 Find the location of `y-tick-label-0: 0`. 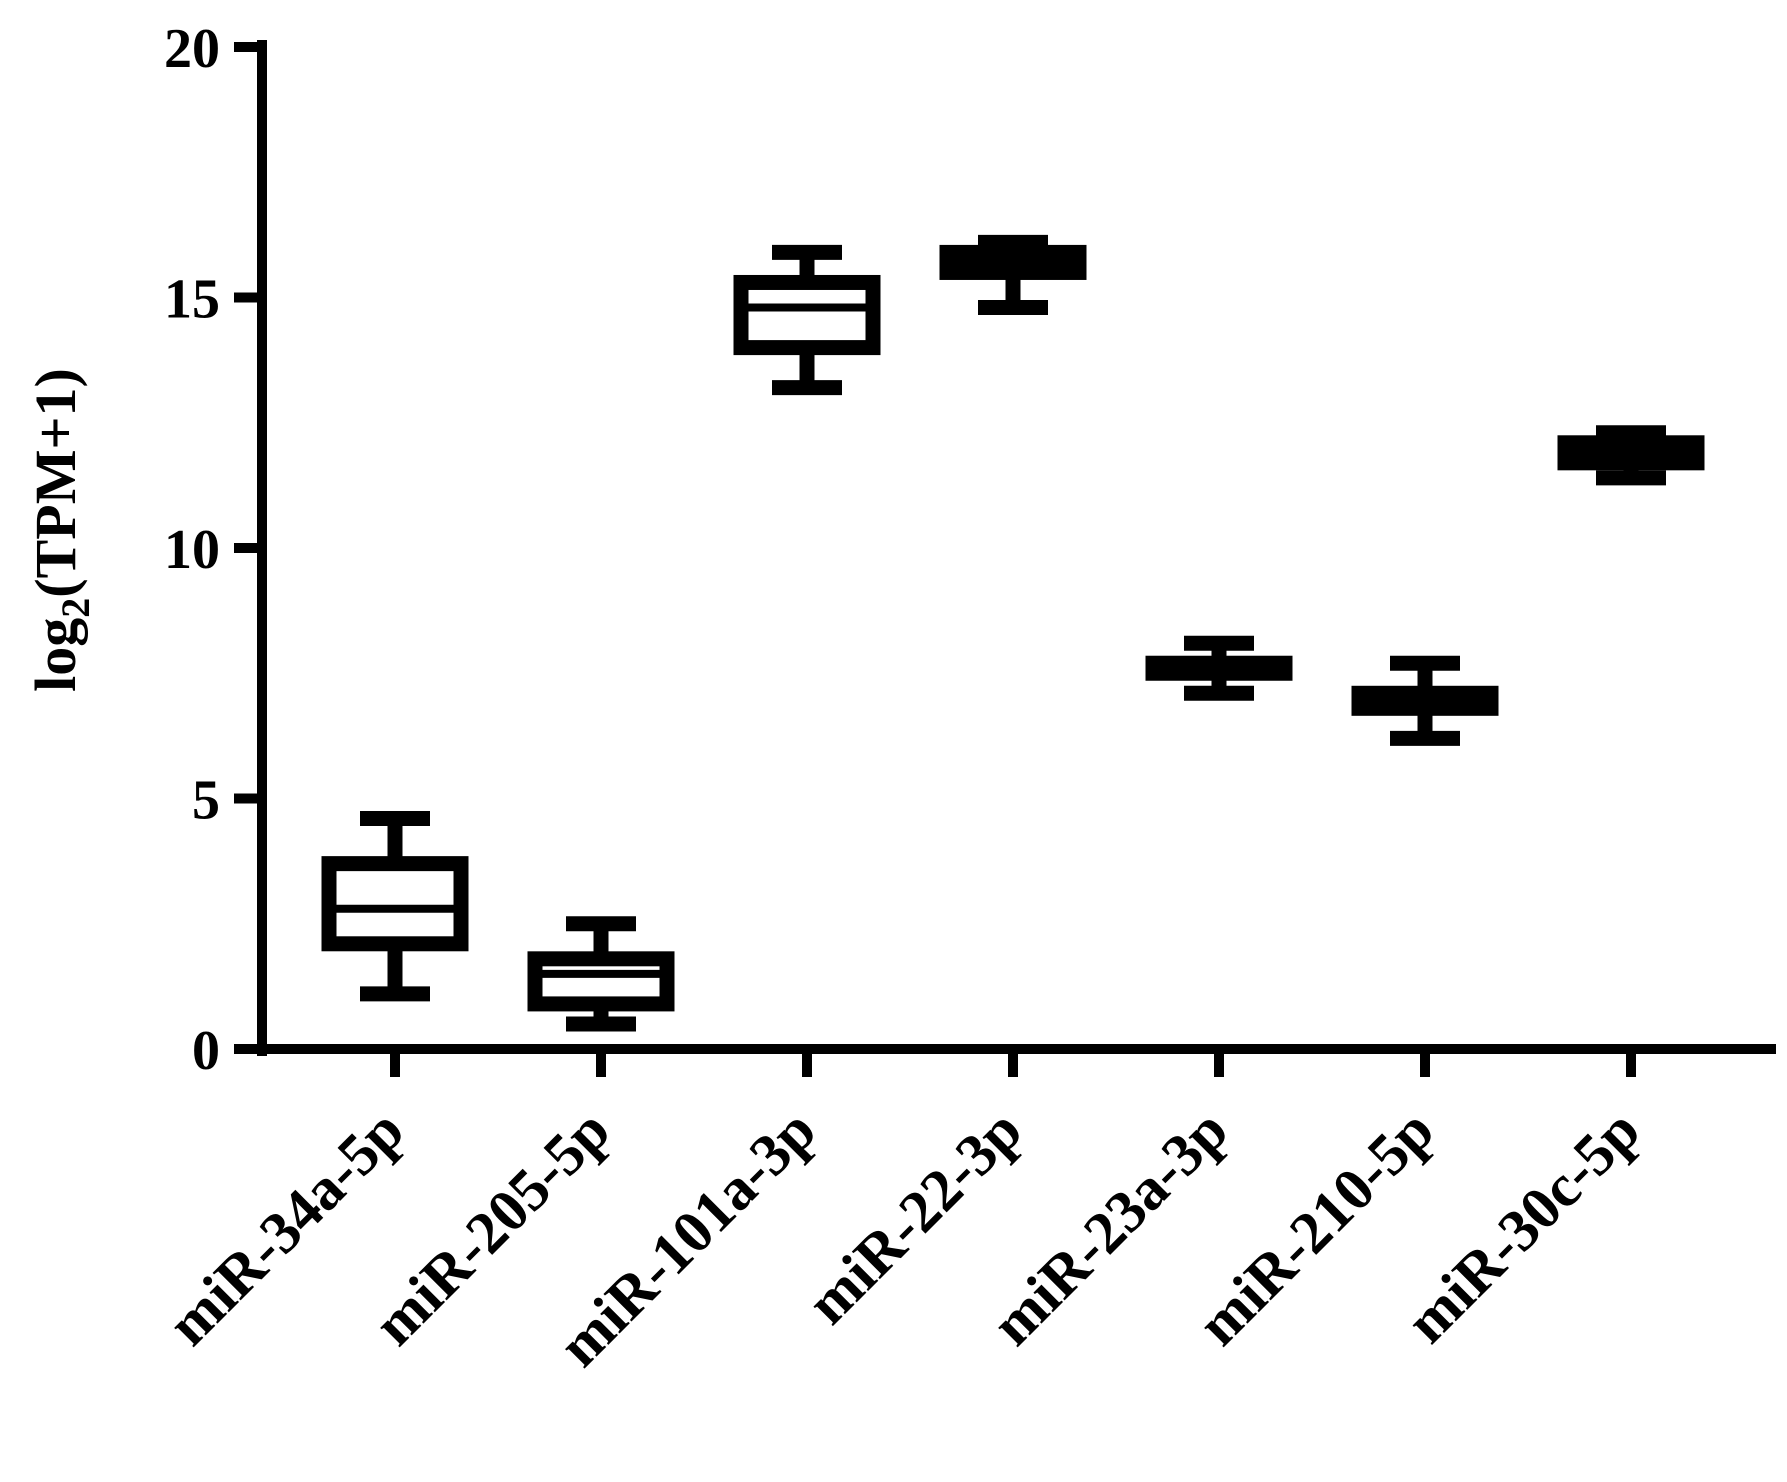

y-tick-label-0: 0 is located at coordinates (206, 1051).